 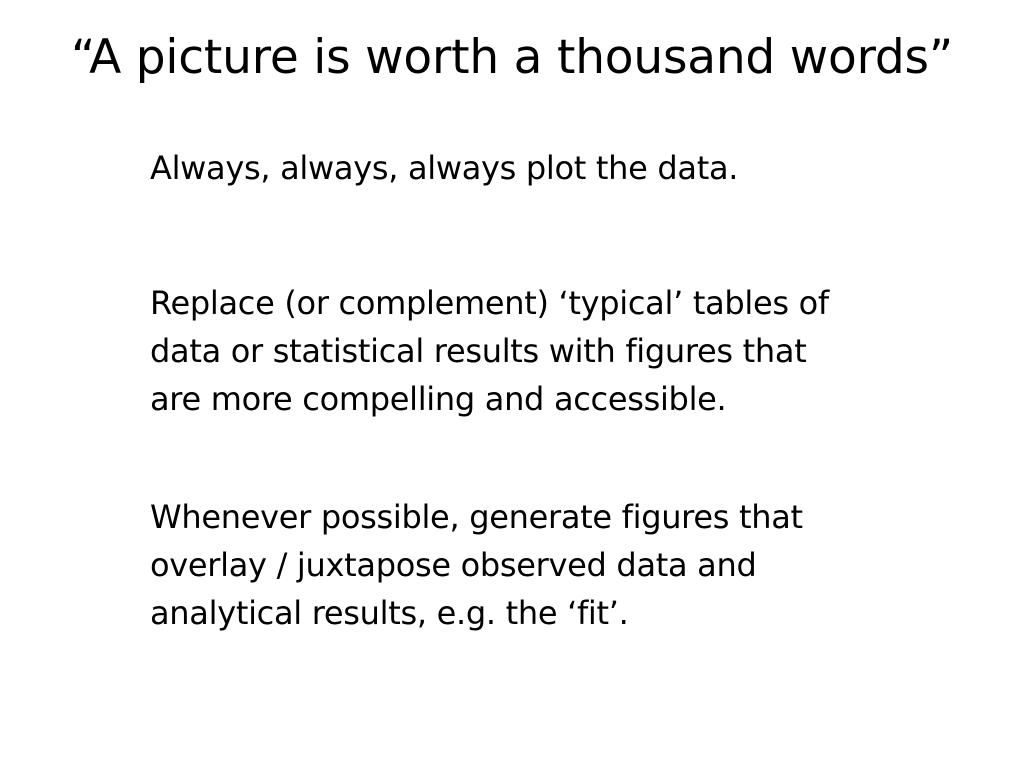 What do you see at coordinates (438, 399) in the screenshot?
I see `point-2-line-3: are more compelling and accessible.` at bounding box center [438, 399].